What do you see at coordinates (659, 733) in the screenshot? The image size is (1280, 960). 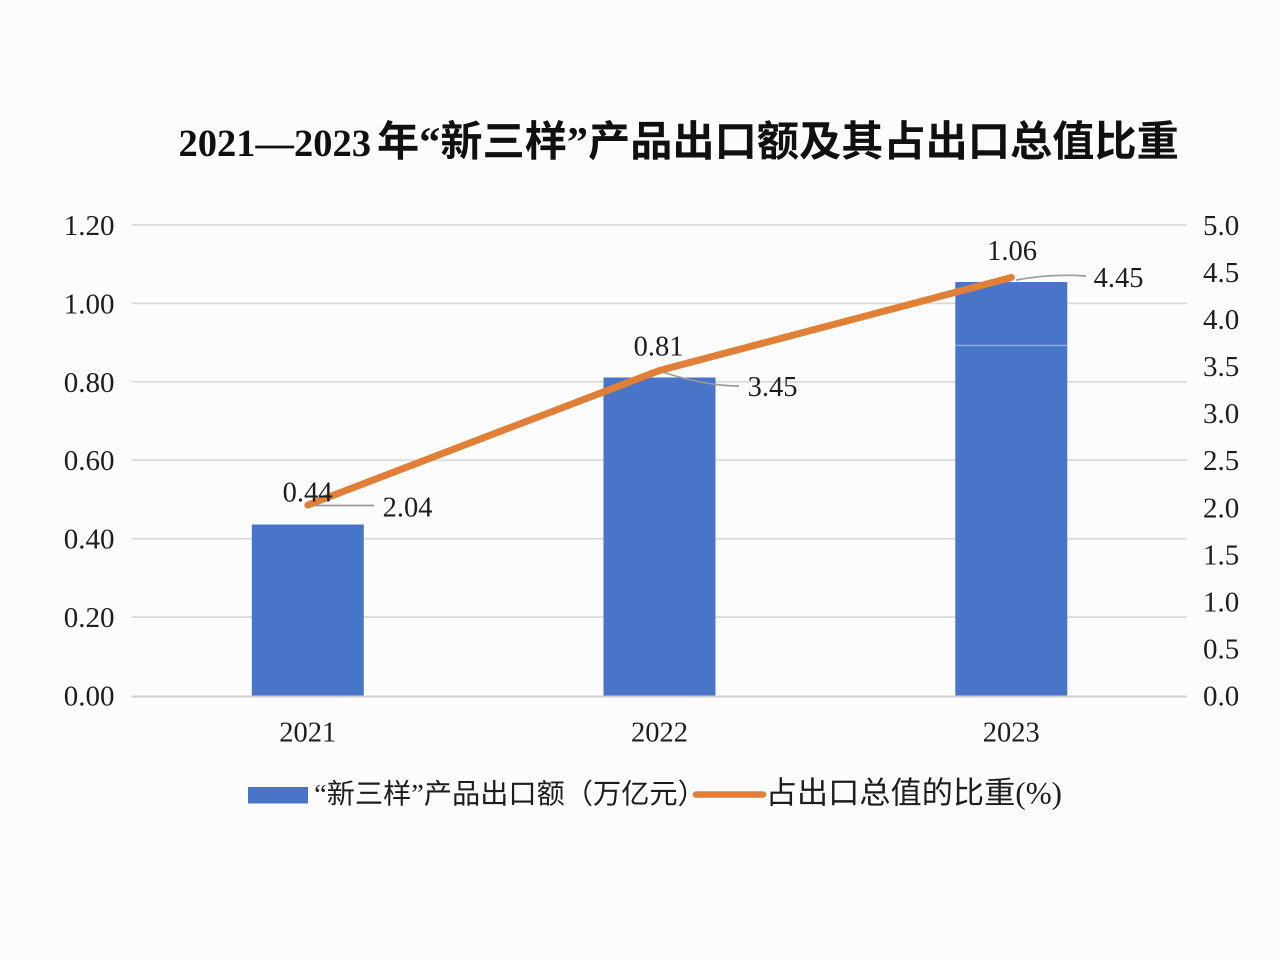 I see `svg-text: 2022` at bounding box center [659, 733].